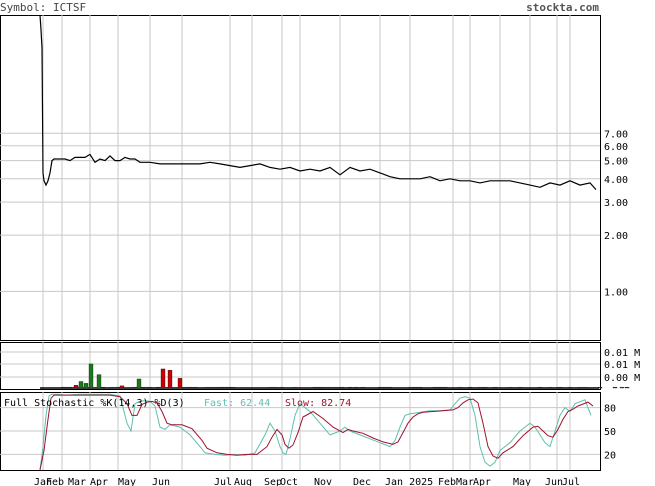  What do you see at coordinates (409, 481) in the screenshot?
I see `x-tick-label: Jan 2025` at bounding box center [409, 481].